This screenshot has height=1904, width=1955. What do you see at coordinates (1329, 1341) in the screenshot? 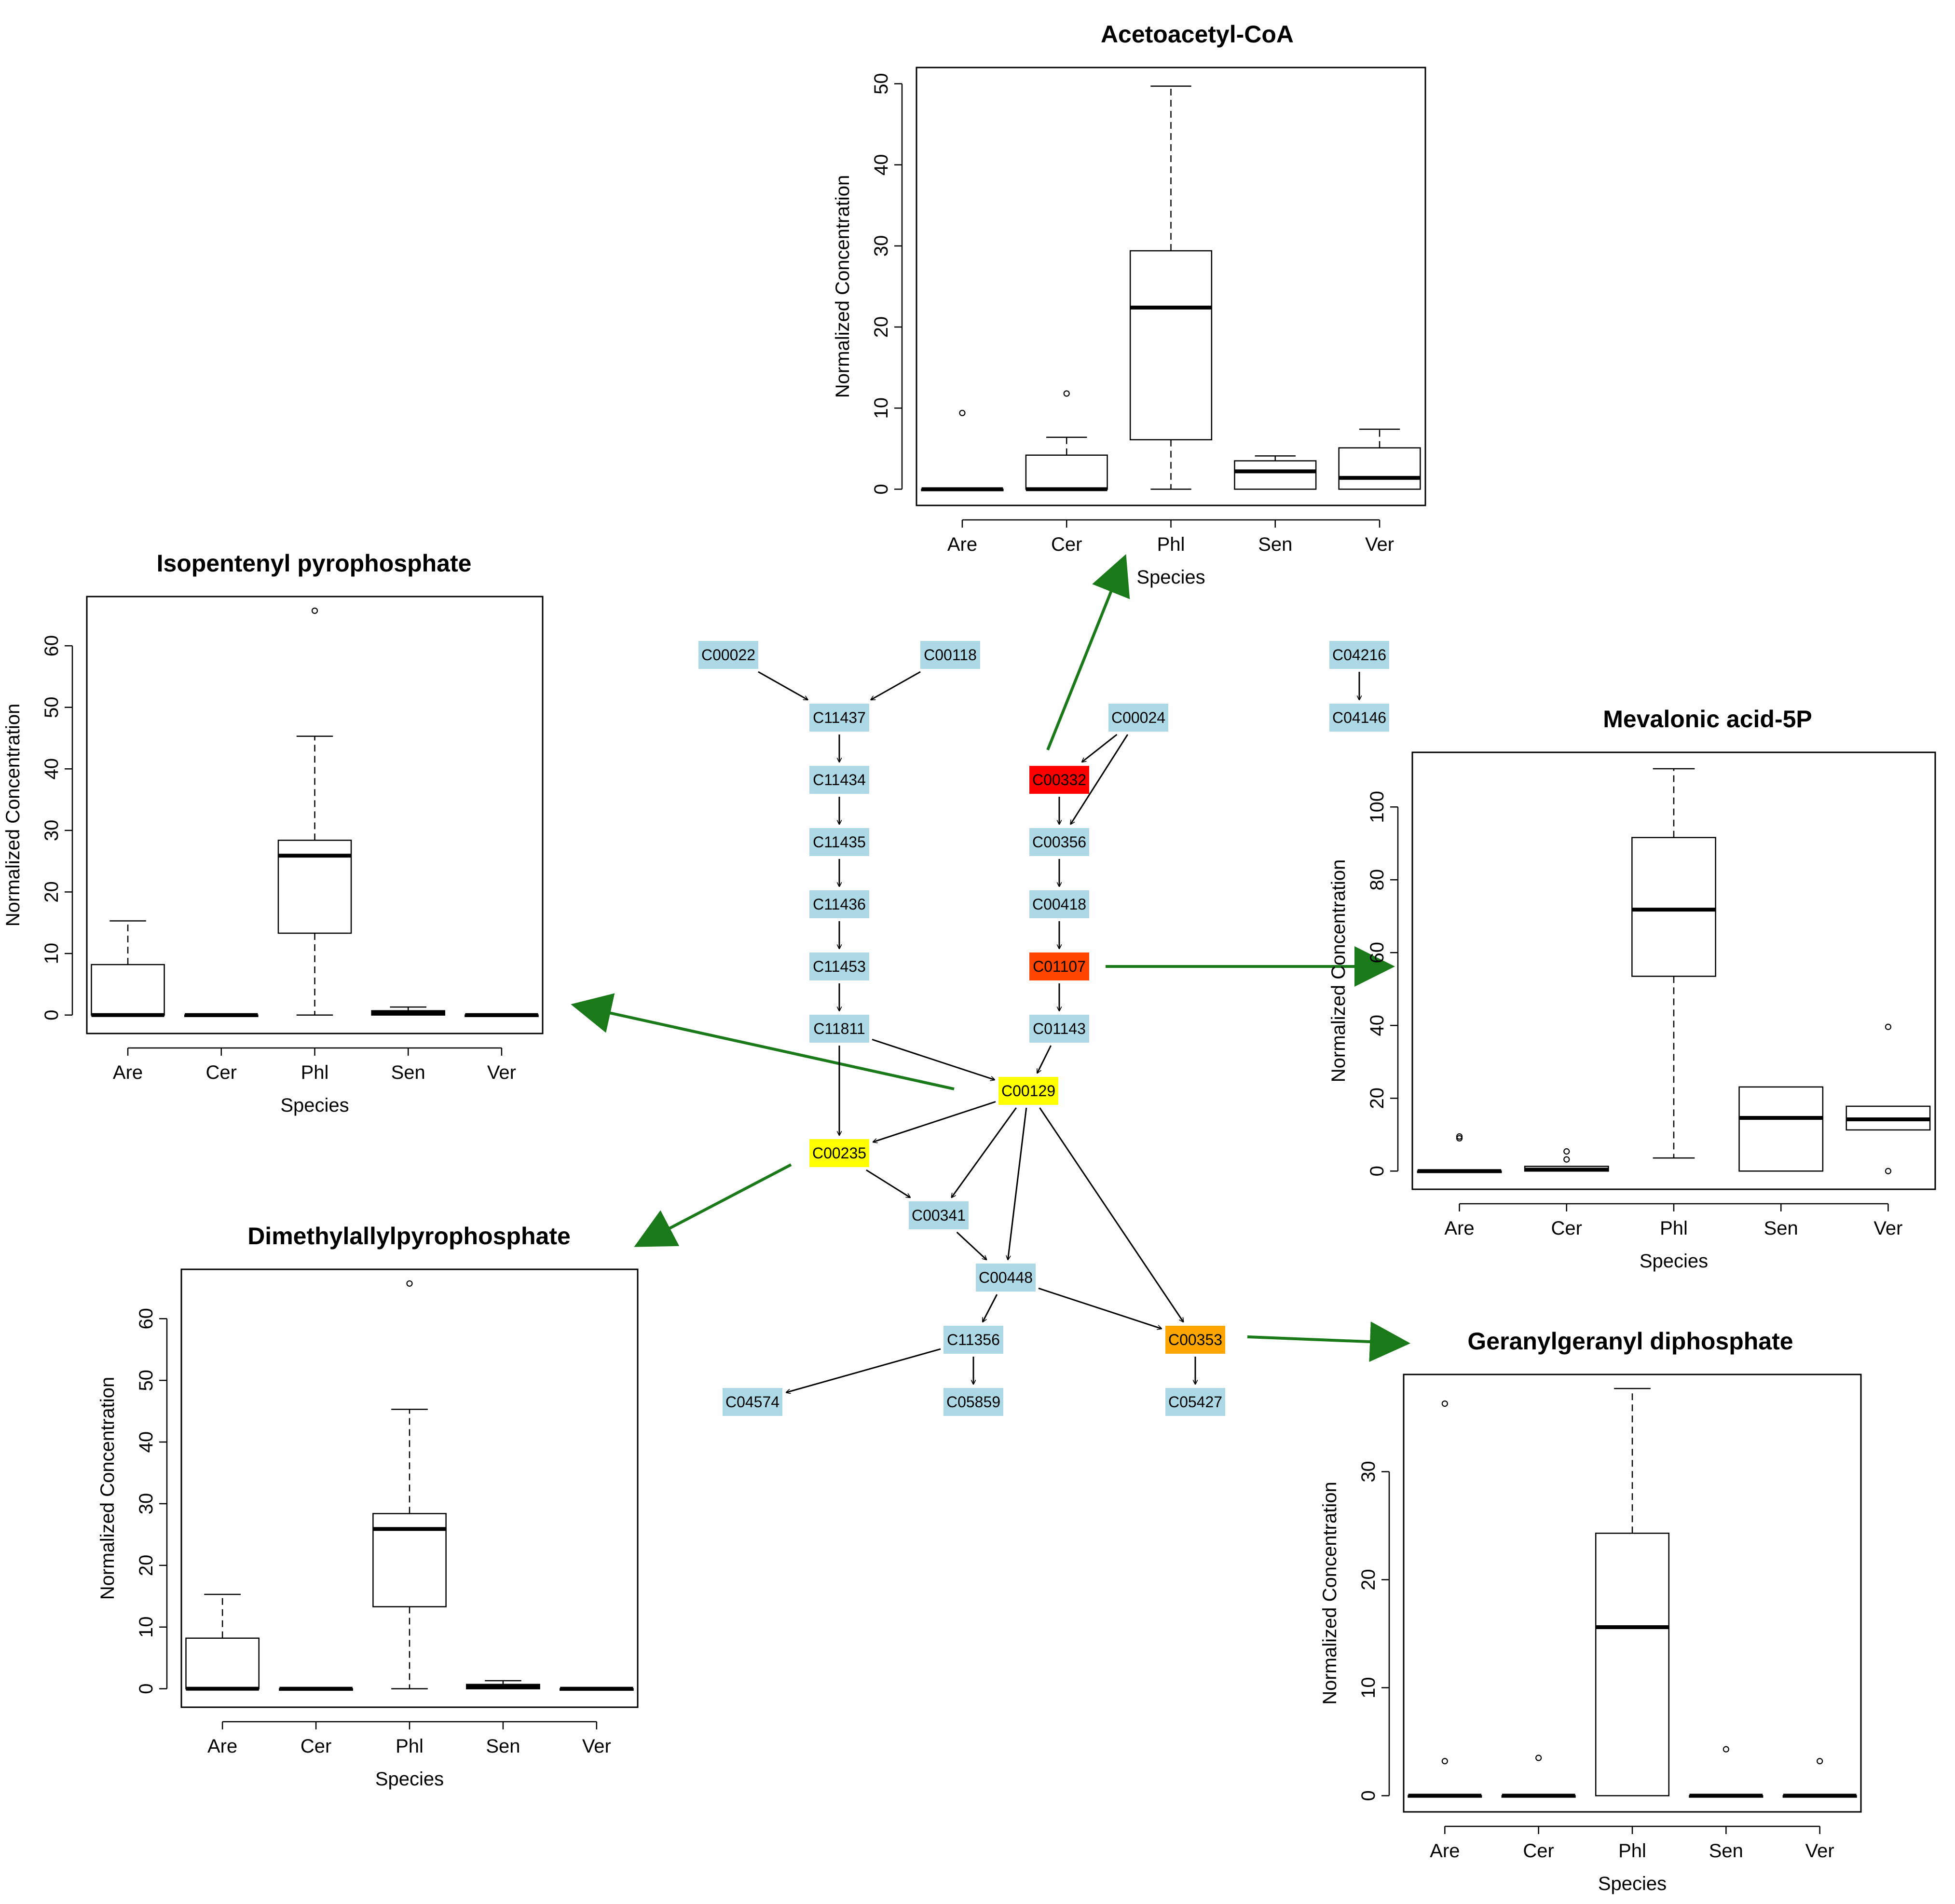
I see `link-arrow-c00353-to-geranylgeranyl-diphosphate` at bounding box center [1329, 1341].